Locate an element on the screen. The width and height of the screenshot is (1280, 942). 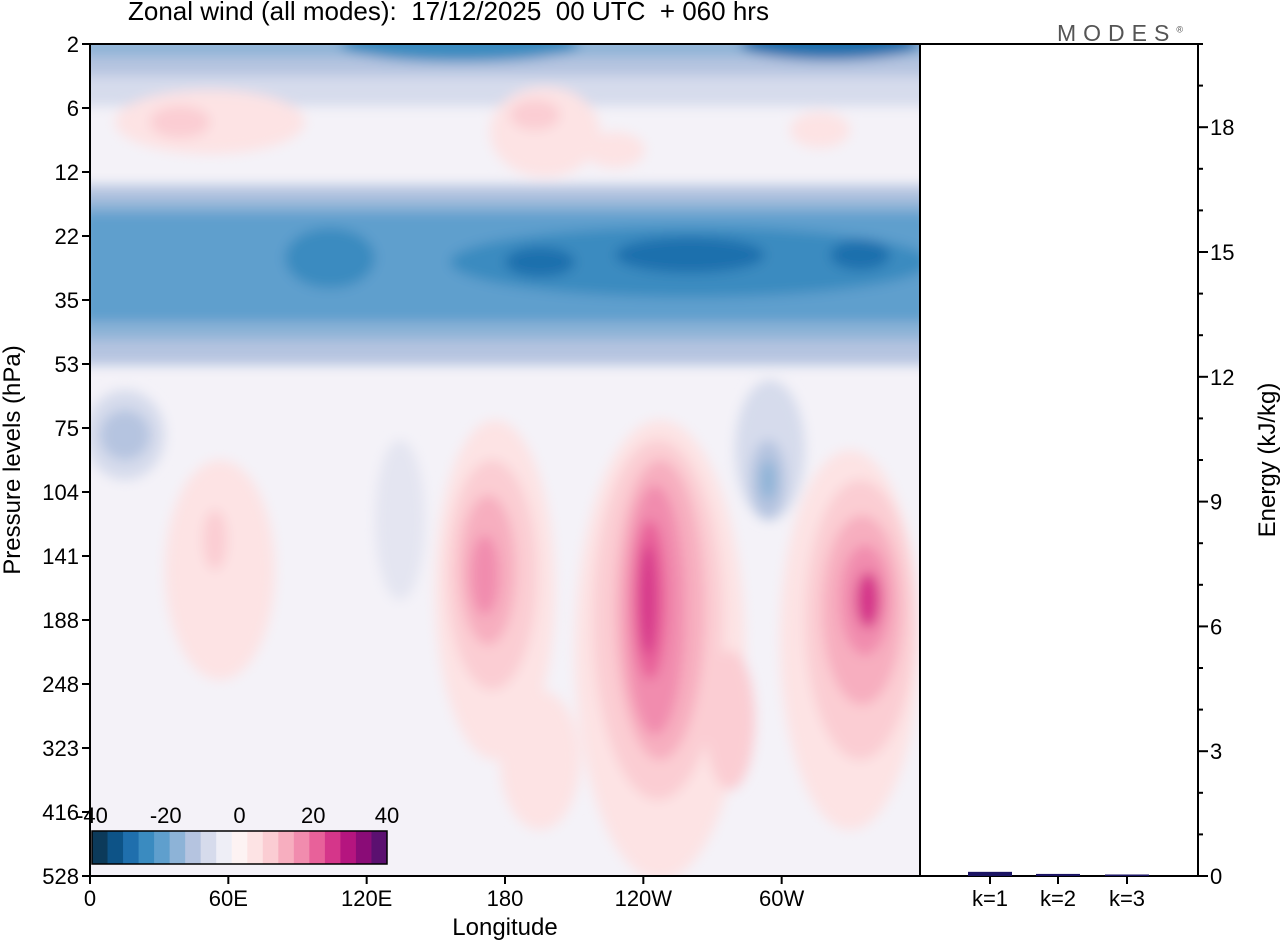
x-axis-label: Longitude is located at coordinates (504, 927).